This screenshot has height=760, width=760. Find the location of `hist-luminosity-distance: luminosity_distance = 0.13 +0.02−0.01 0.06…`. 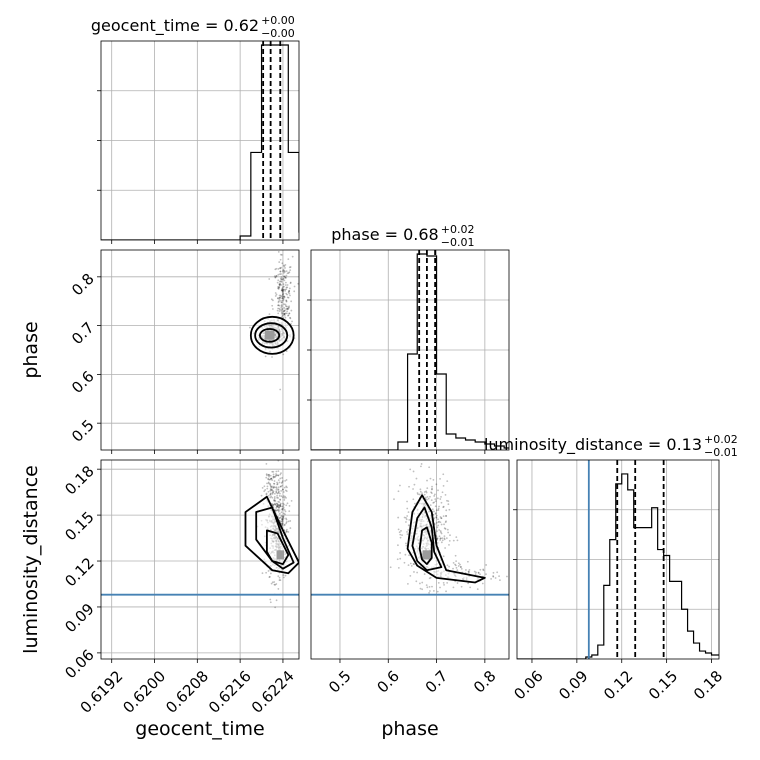

hist-luminosity-distance: luminosity_distance = 0.13 +0.02−0.01 0.06… is located at coordinates (611, 568).